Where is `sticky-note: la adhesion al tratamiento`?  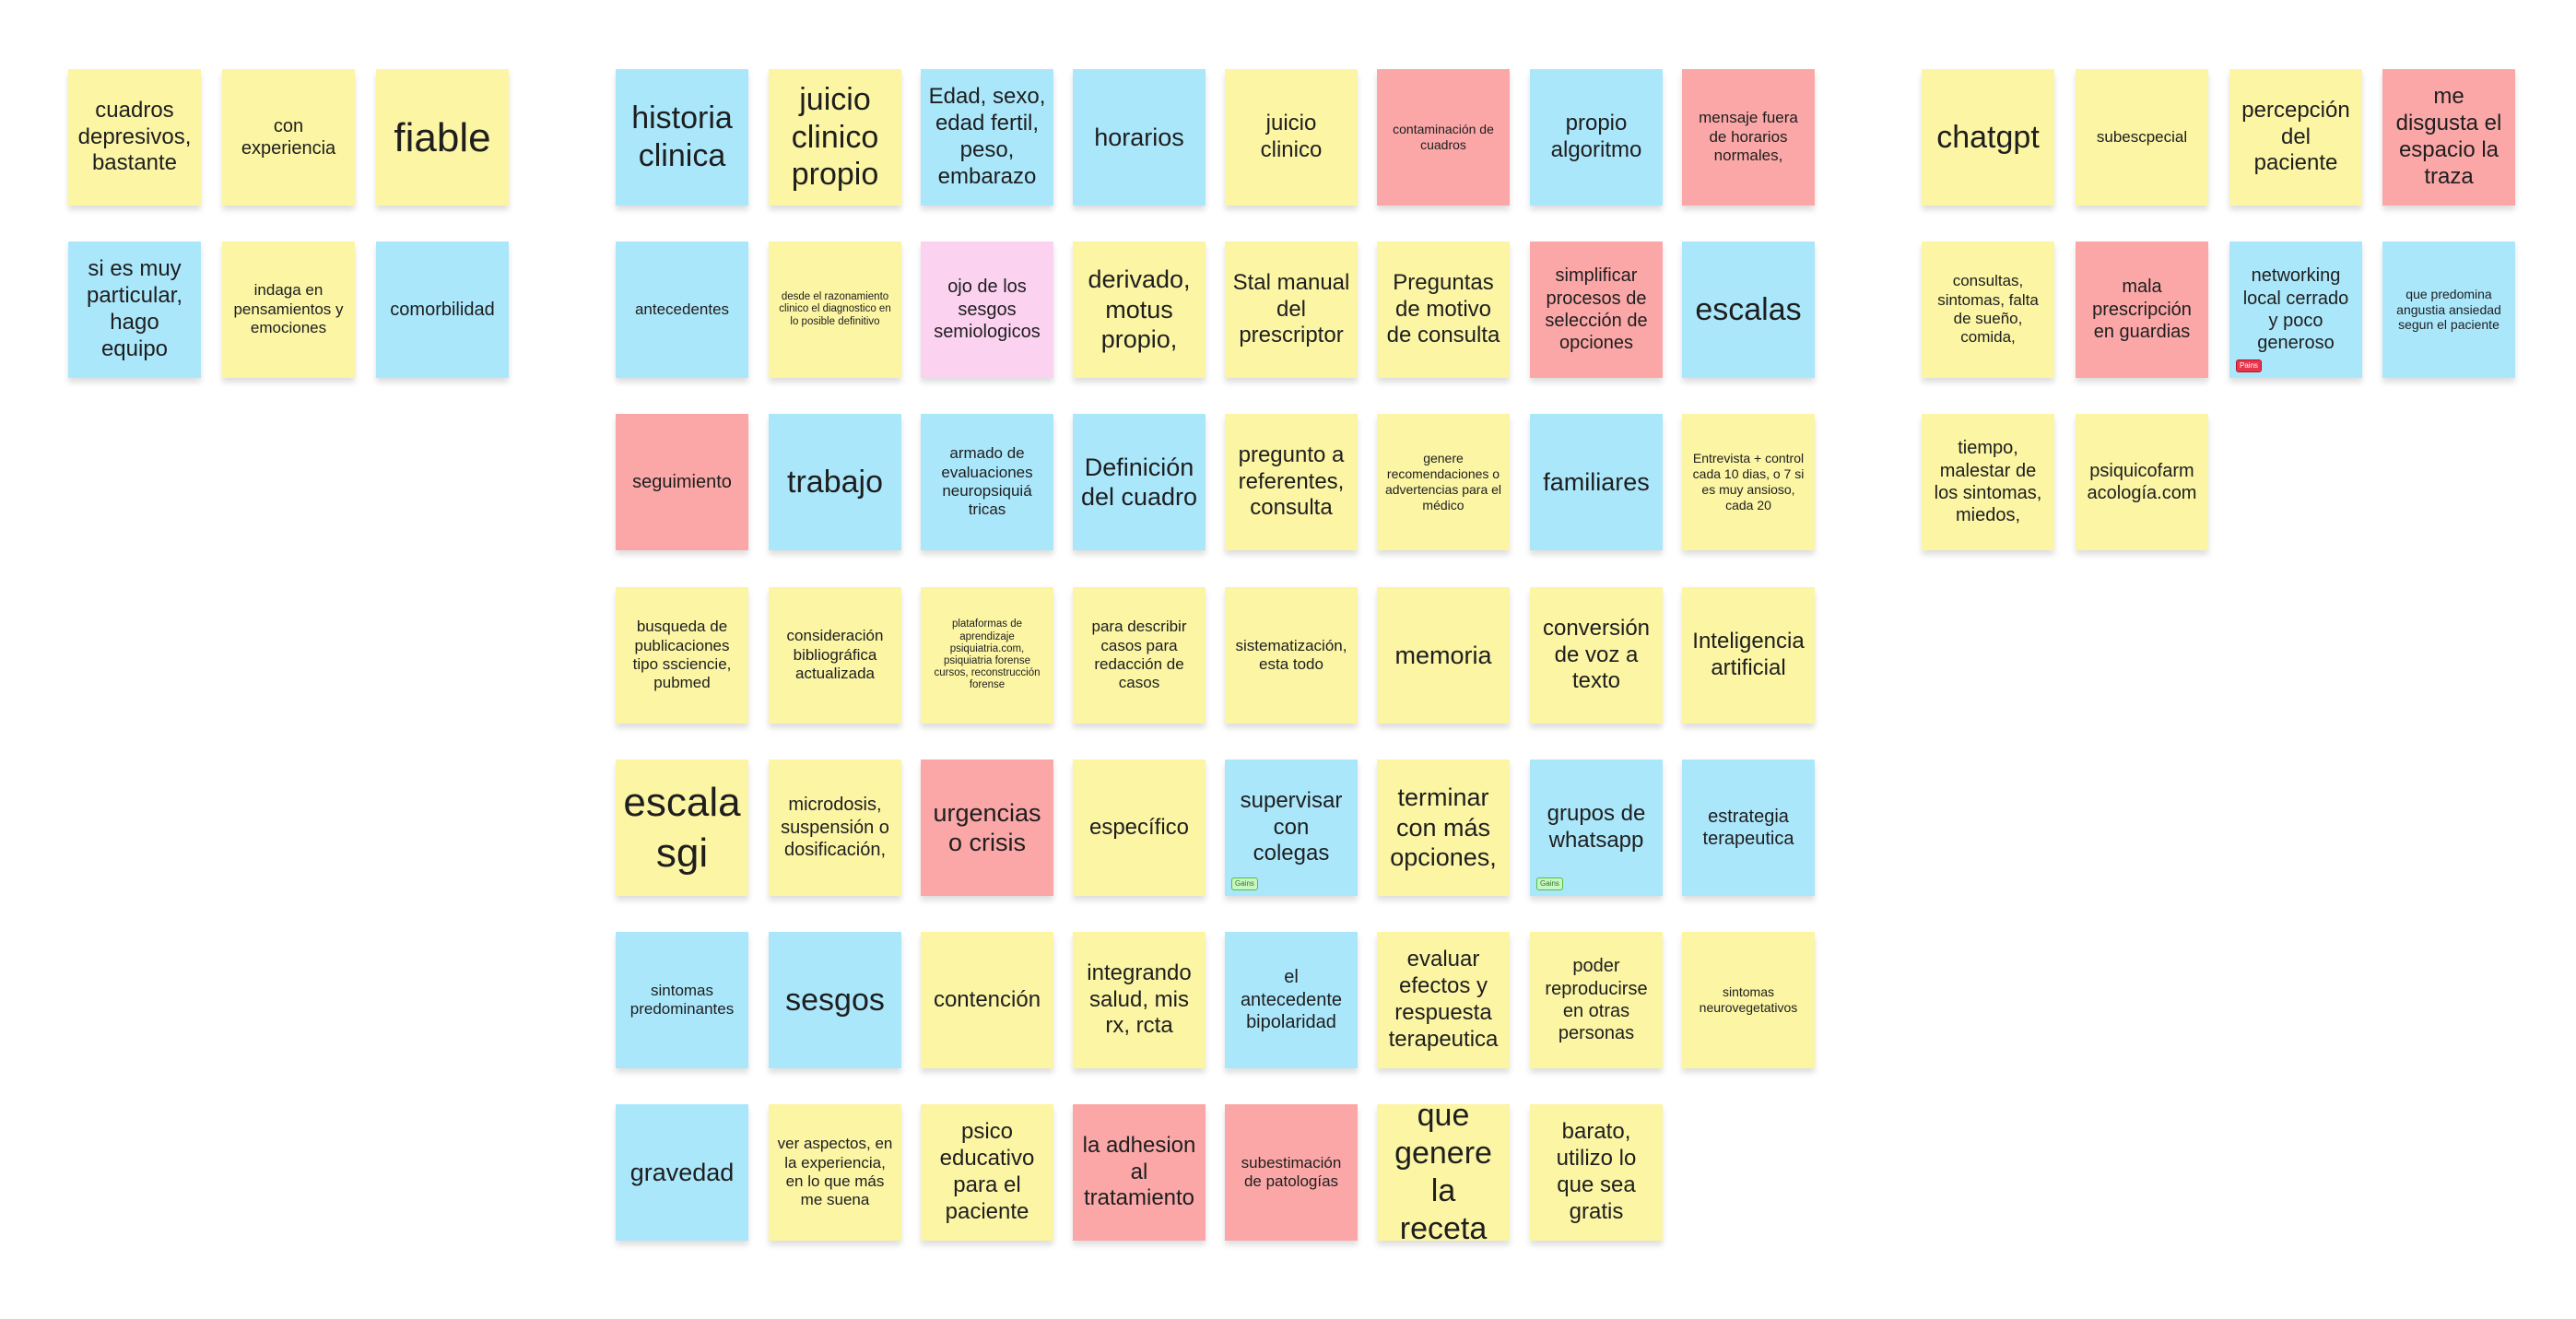 sticky-note: la adhesion al tratamiento is located at coordinates (1140, 1172).